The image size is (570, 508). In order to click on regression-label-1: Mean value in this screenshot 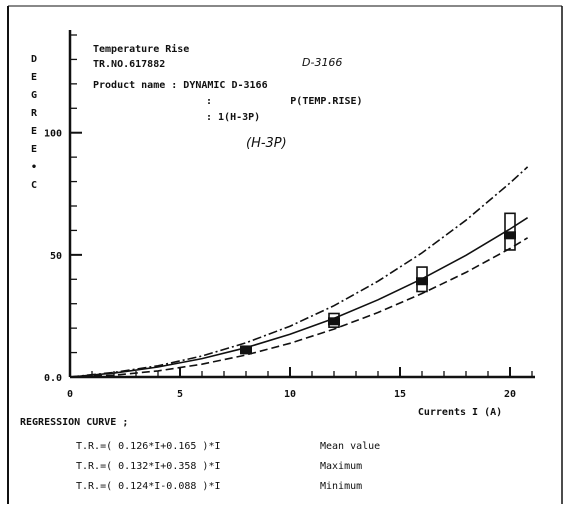, I will do `click(350, 446)`.